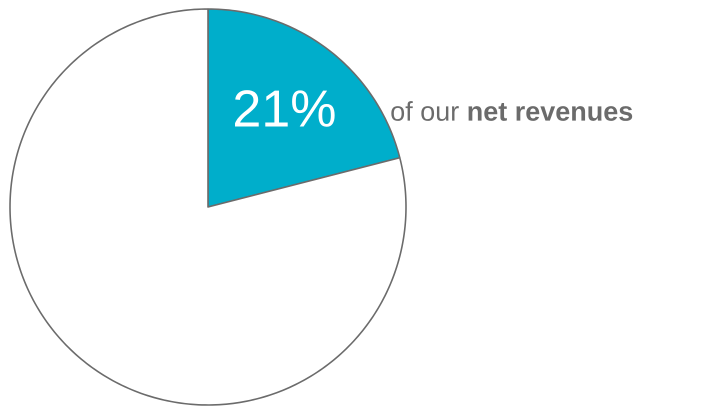  I want to click on data-label: 21%, so click(285, 108).